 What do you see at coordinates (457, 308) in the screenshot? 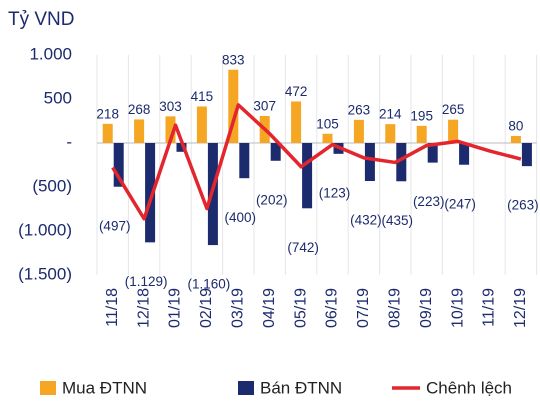
I see `x-tick-label: 10/19` at bounding box center [457, 308].